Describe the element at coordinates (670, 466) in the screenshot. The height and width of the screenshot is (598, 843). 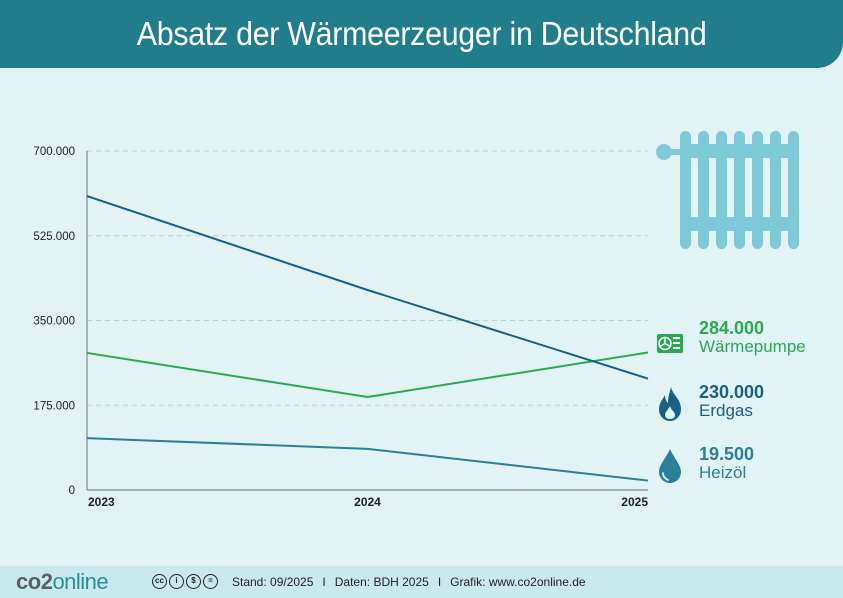
I see `oil-drop-icon` at that location.